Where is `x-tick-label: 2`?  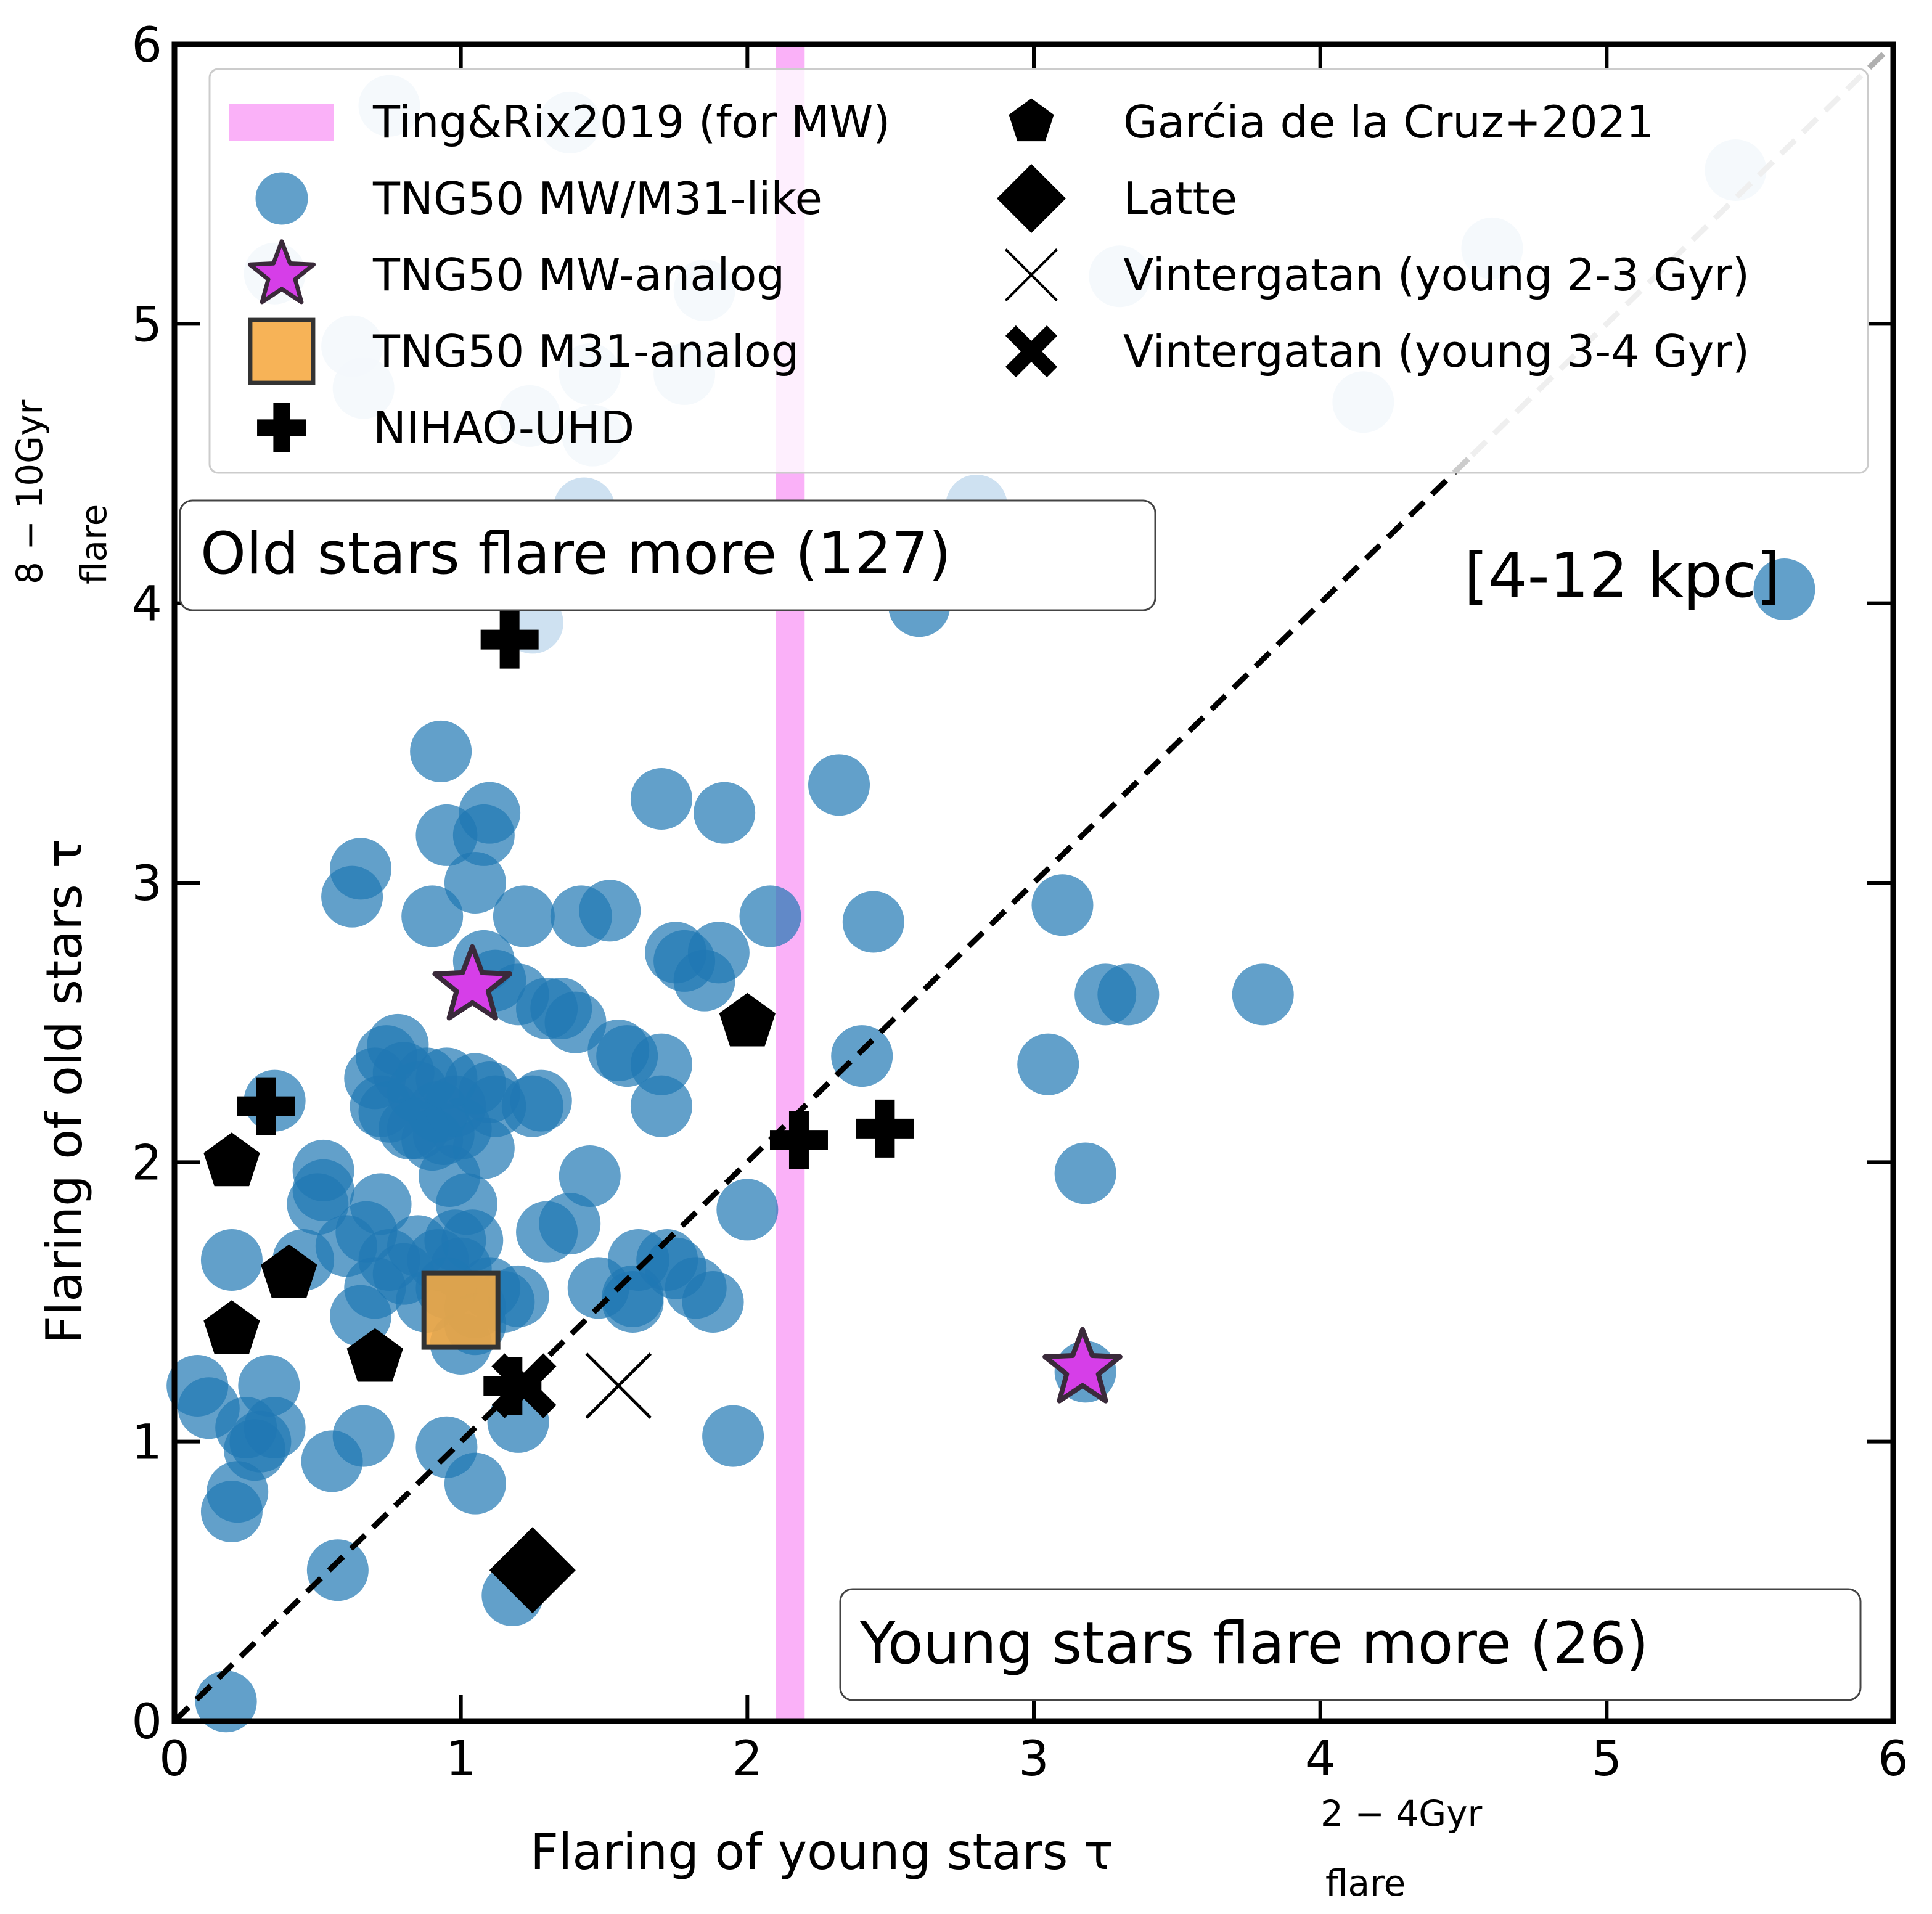
x-tick-label: 2 is located at coordinates (747, 1759).